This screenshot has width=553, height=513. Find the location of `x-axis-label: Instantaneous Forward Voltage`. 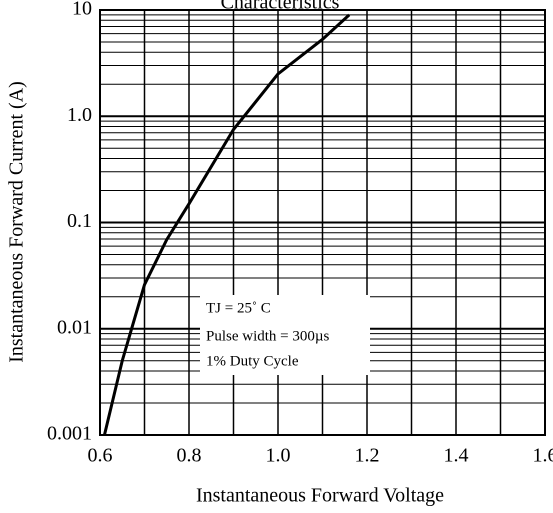

x-axis-label: Instantaneous Forward Voltage is located at coordinates (320, 496).